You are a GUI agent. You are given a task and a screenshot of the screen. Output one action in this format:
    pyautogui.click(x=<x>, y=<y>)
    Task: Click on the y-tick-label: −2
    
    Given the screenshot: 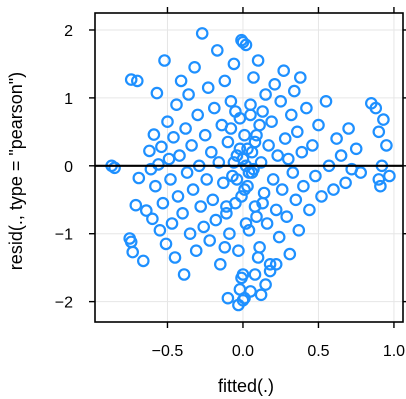 What is the action you would take?
    pyautogui.click(x=64, y=303)
    